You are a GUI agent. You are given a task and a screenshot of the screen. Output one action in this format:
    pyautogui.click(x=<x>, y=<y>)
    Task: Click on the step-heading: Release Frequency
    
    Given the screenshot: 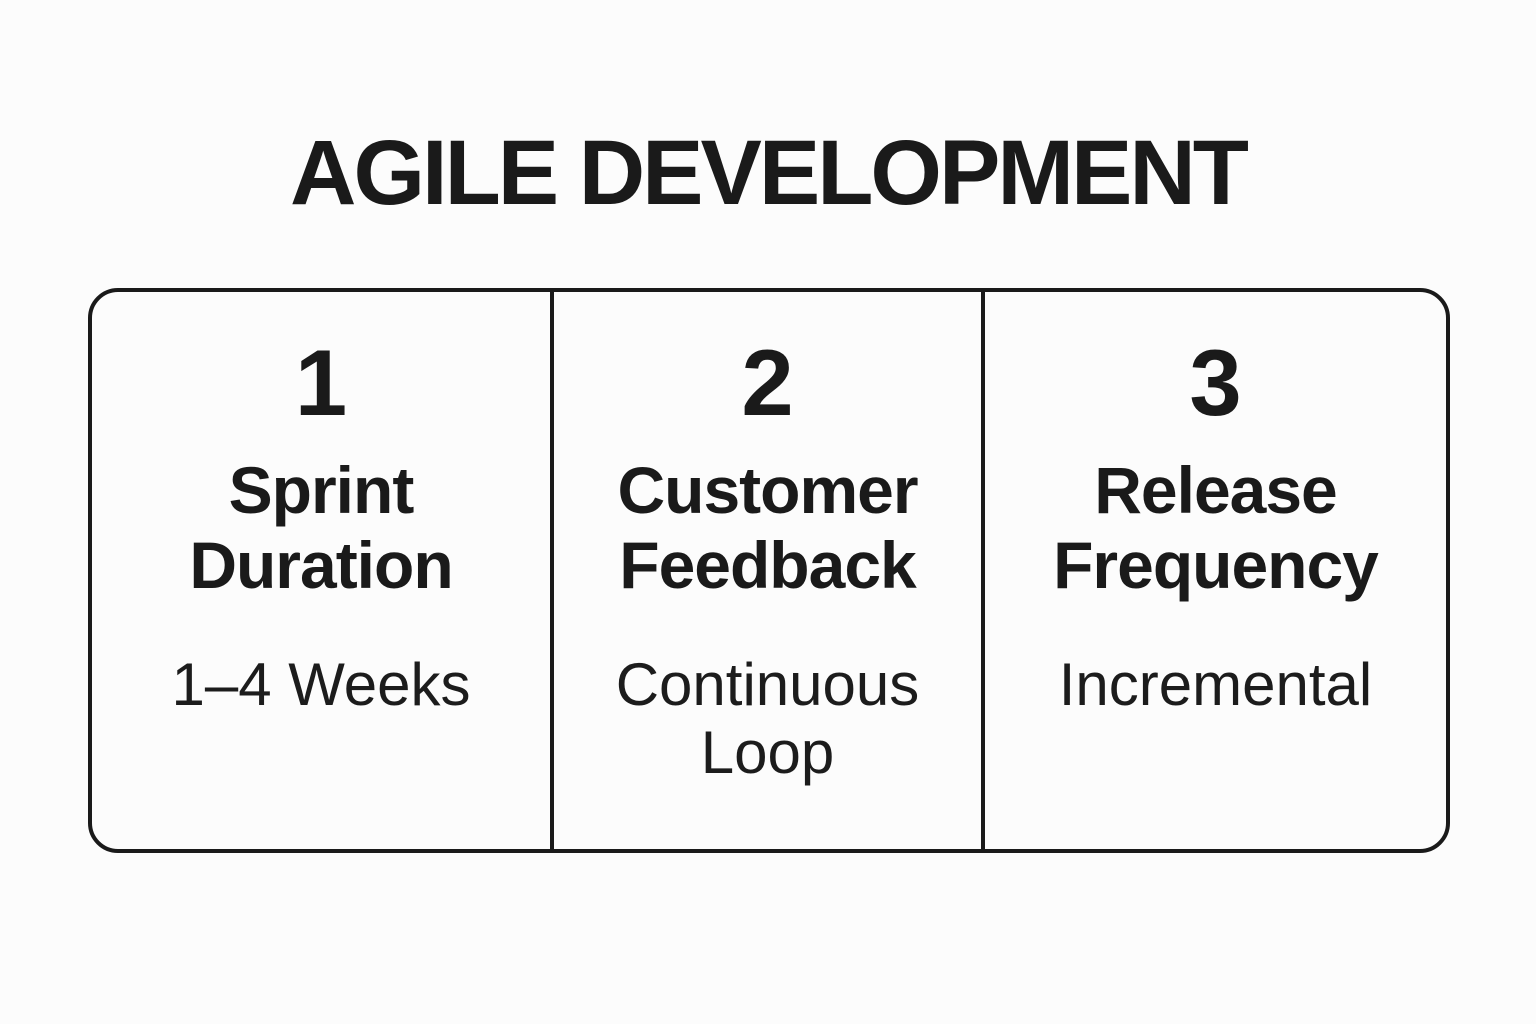 What is the action you would take?
    pyautogui.click(x=1216, y=528)
    